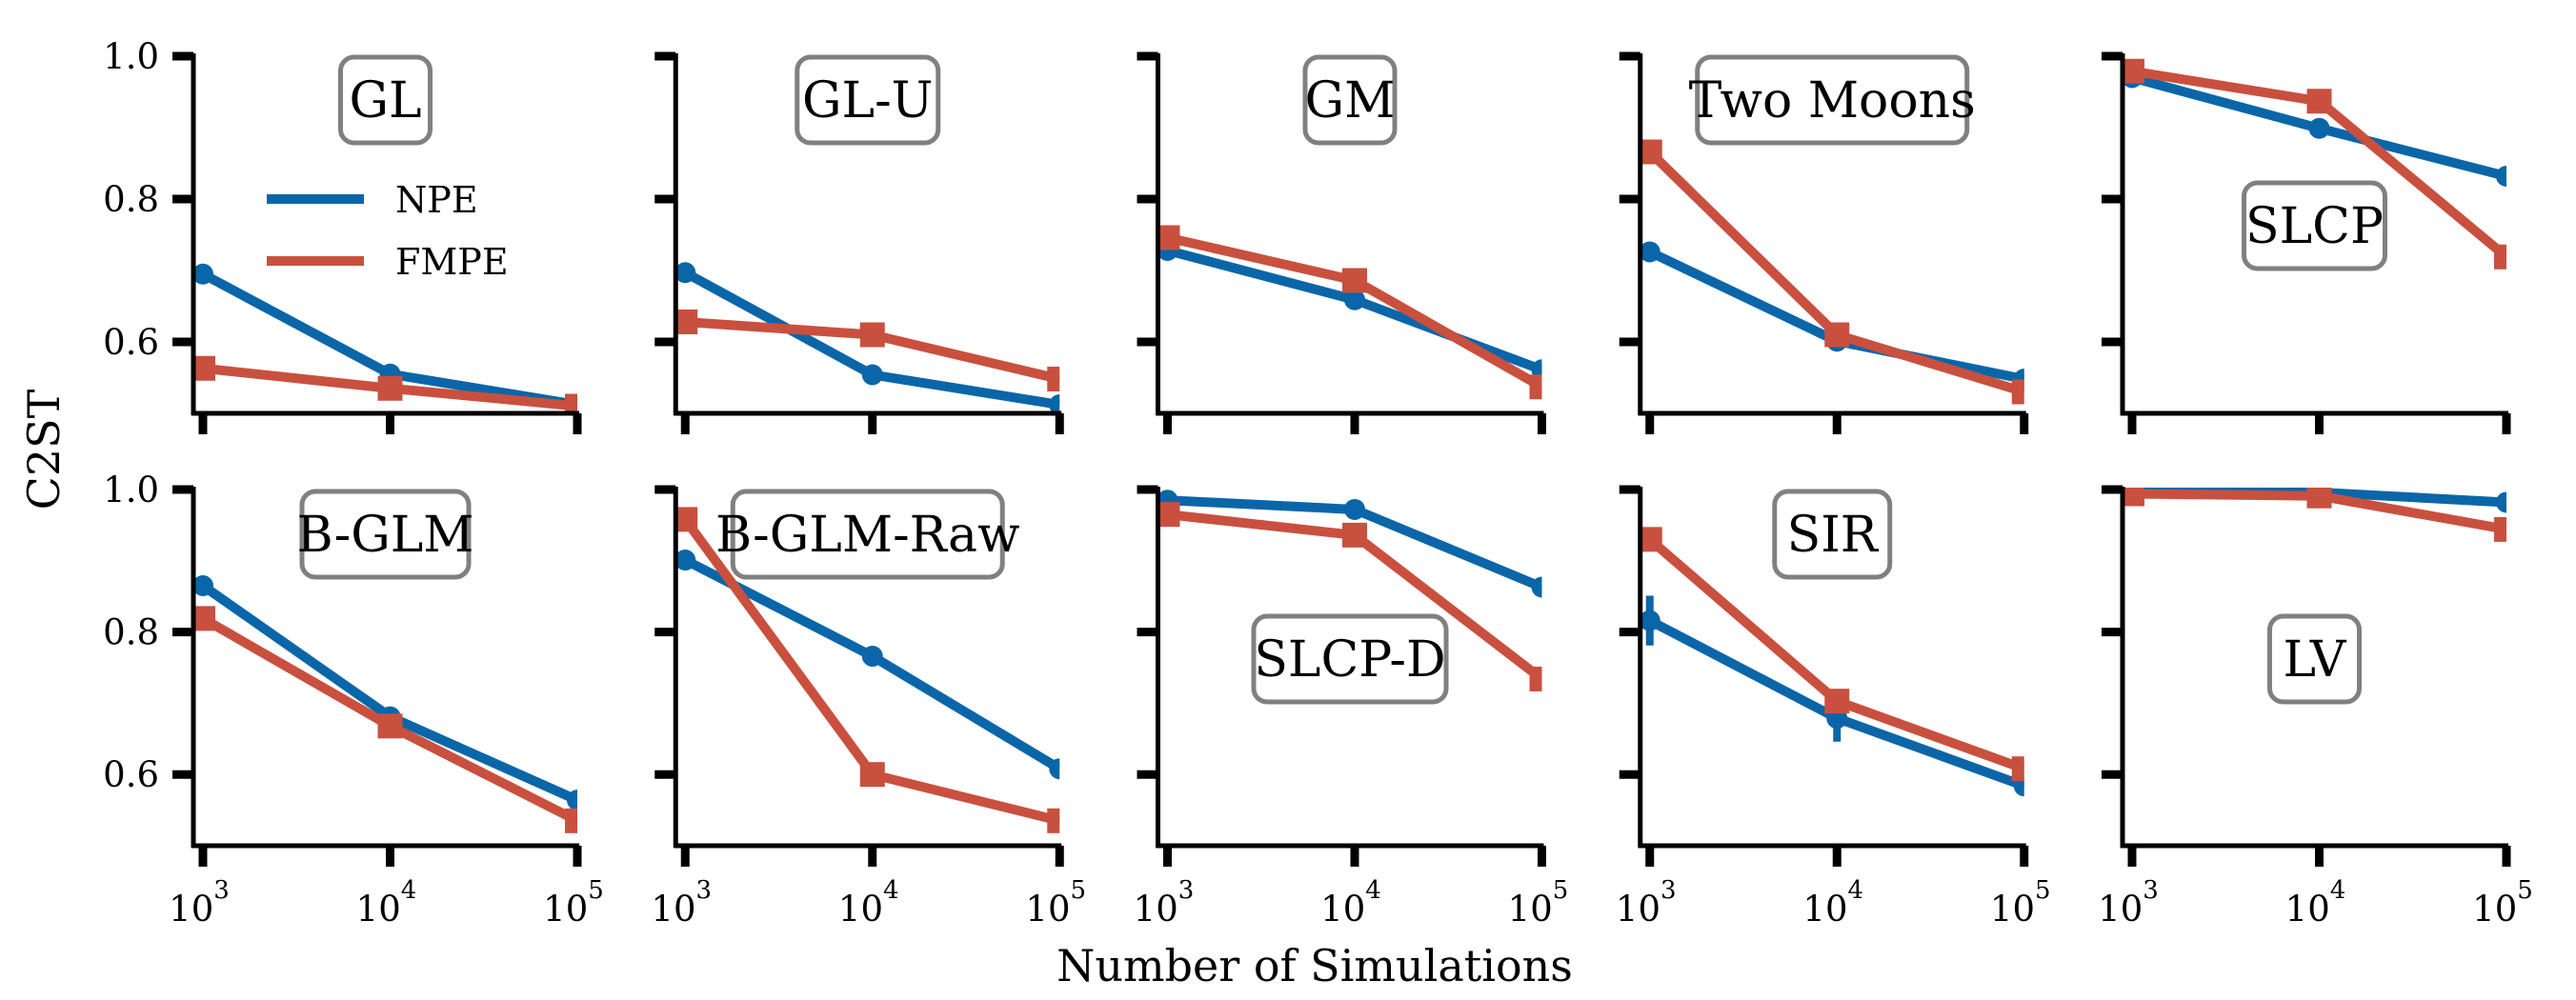 The width and height of the screenshot is (2576, 1000). I want to click on panel-title-box: SIR, so click(1832, 534).